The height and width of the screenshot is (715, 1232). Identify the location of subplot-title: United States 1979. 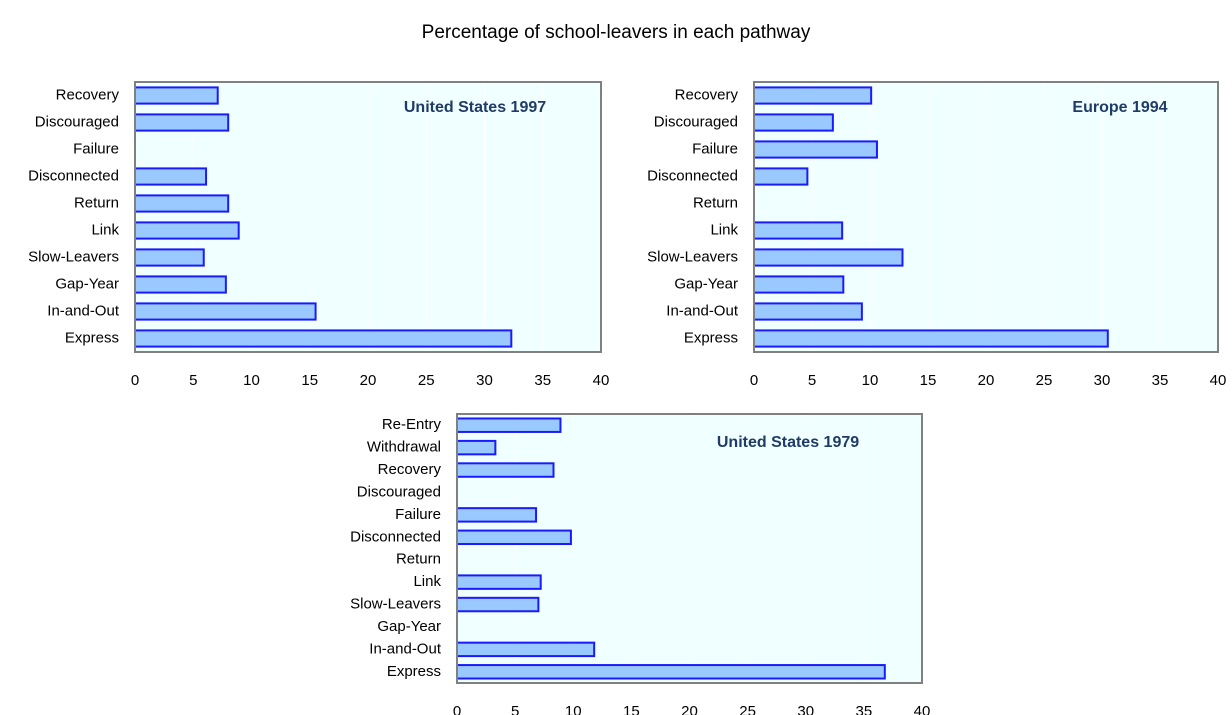
(788, 442).